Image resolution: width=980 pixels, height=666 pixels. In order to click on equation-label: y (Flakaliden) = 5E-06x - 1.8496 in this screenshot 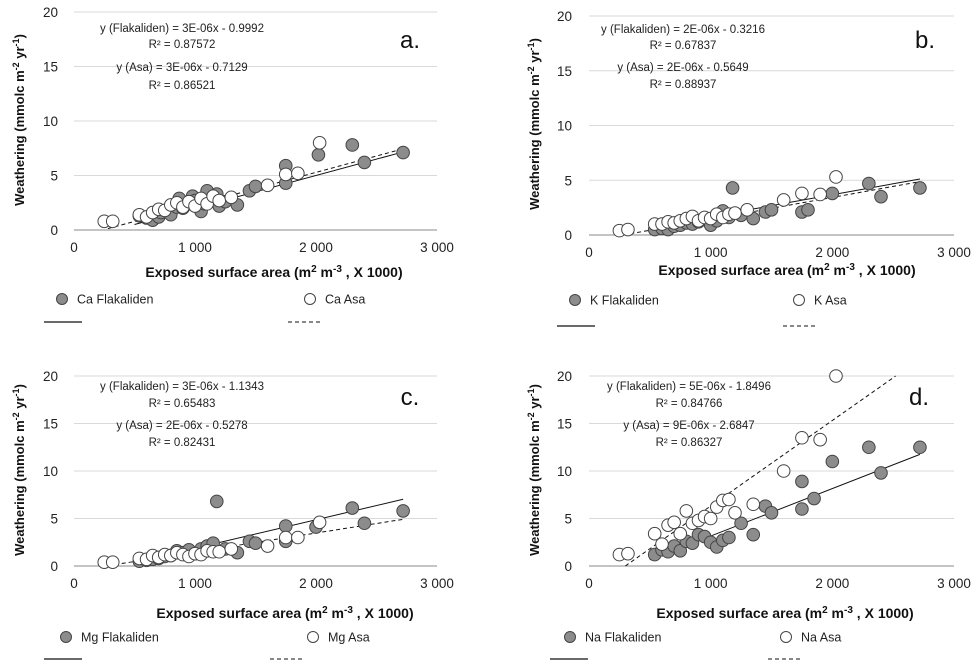, I will do `click(689, 387)`.